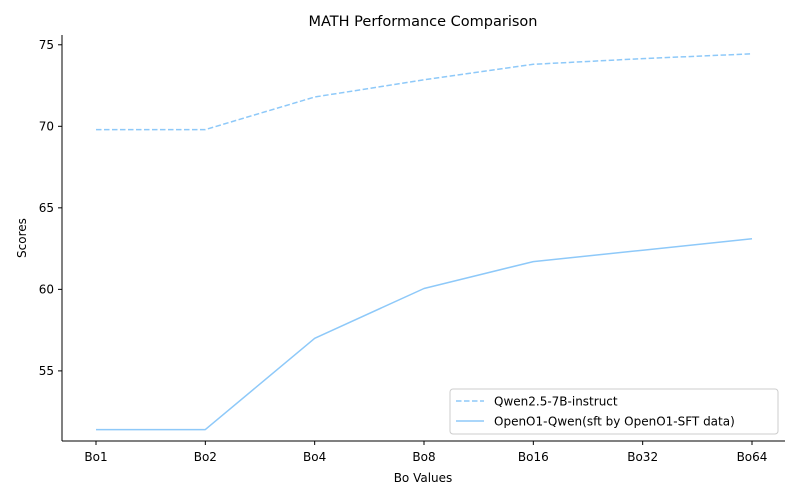 This screenshot has height=500, width=800. Describe the element at coordinates (46, 208) in the screenshot. I see `y-tick-label: 65` at that location.